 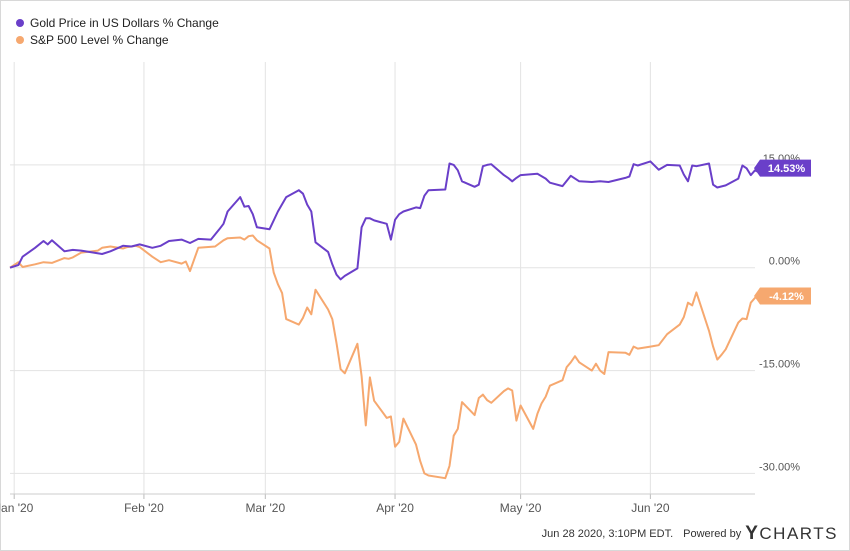 What do you see at coordinates (779, 467) in the screenshot?
I see `y-tick-label: -30.00%` at bounding box center [779, 467].